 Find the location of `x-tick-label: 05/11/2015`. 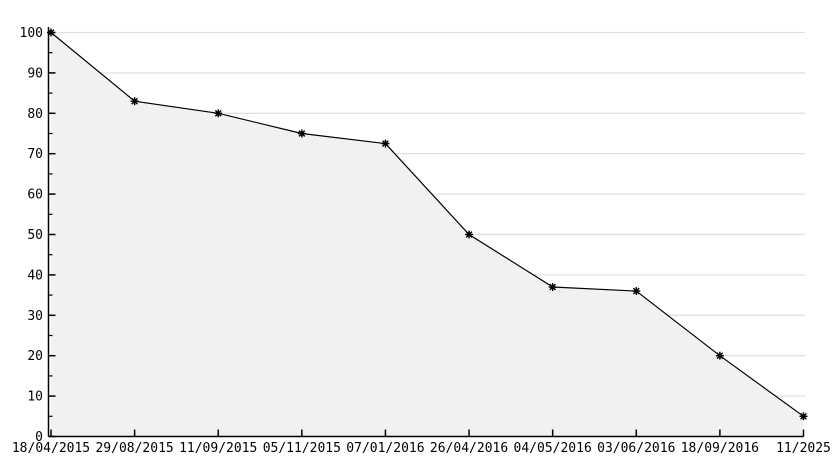

x-tick-label: 05/11/2015 is located at coordinates (302, 448).